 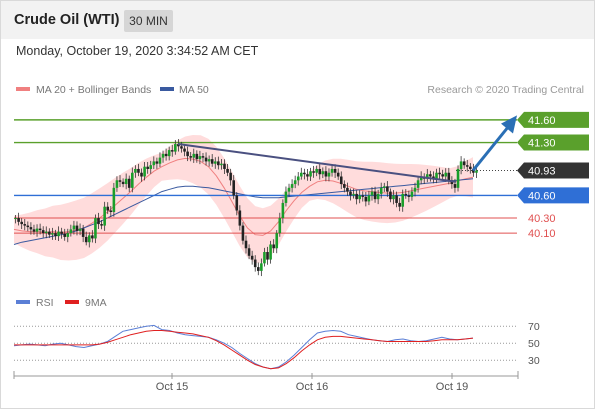 I want to click on rsi-ma-legend-label: 9MA, so click(x=96, y=303).